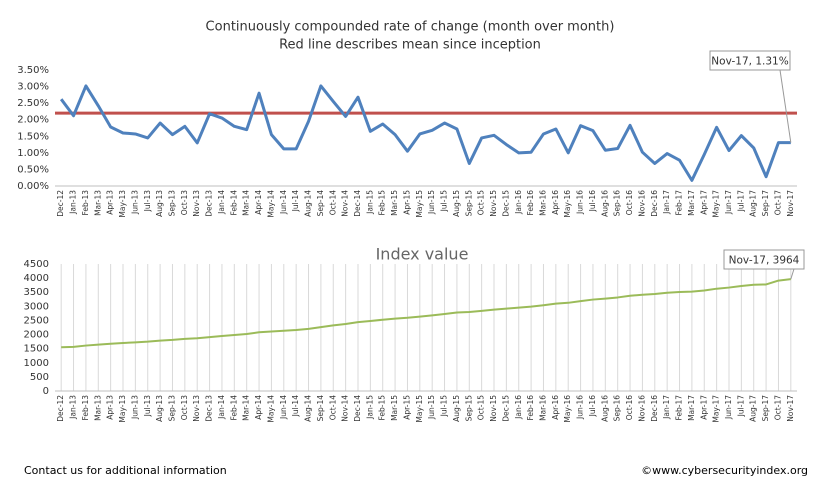 Image resolution: width=833 pixels, height=481 pixels. What do you see at coordinates (33, 169) in the screenshot?
I see `y-tick-label: 0.50%` at bounding box center [33, 169].